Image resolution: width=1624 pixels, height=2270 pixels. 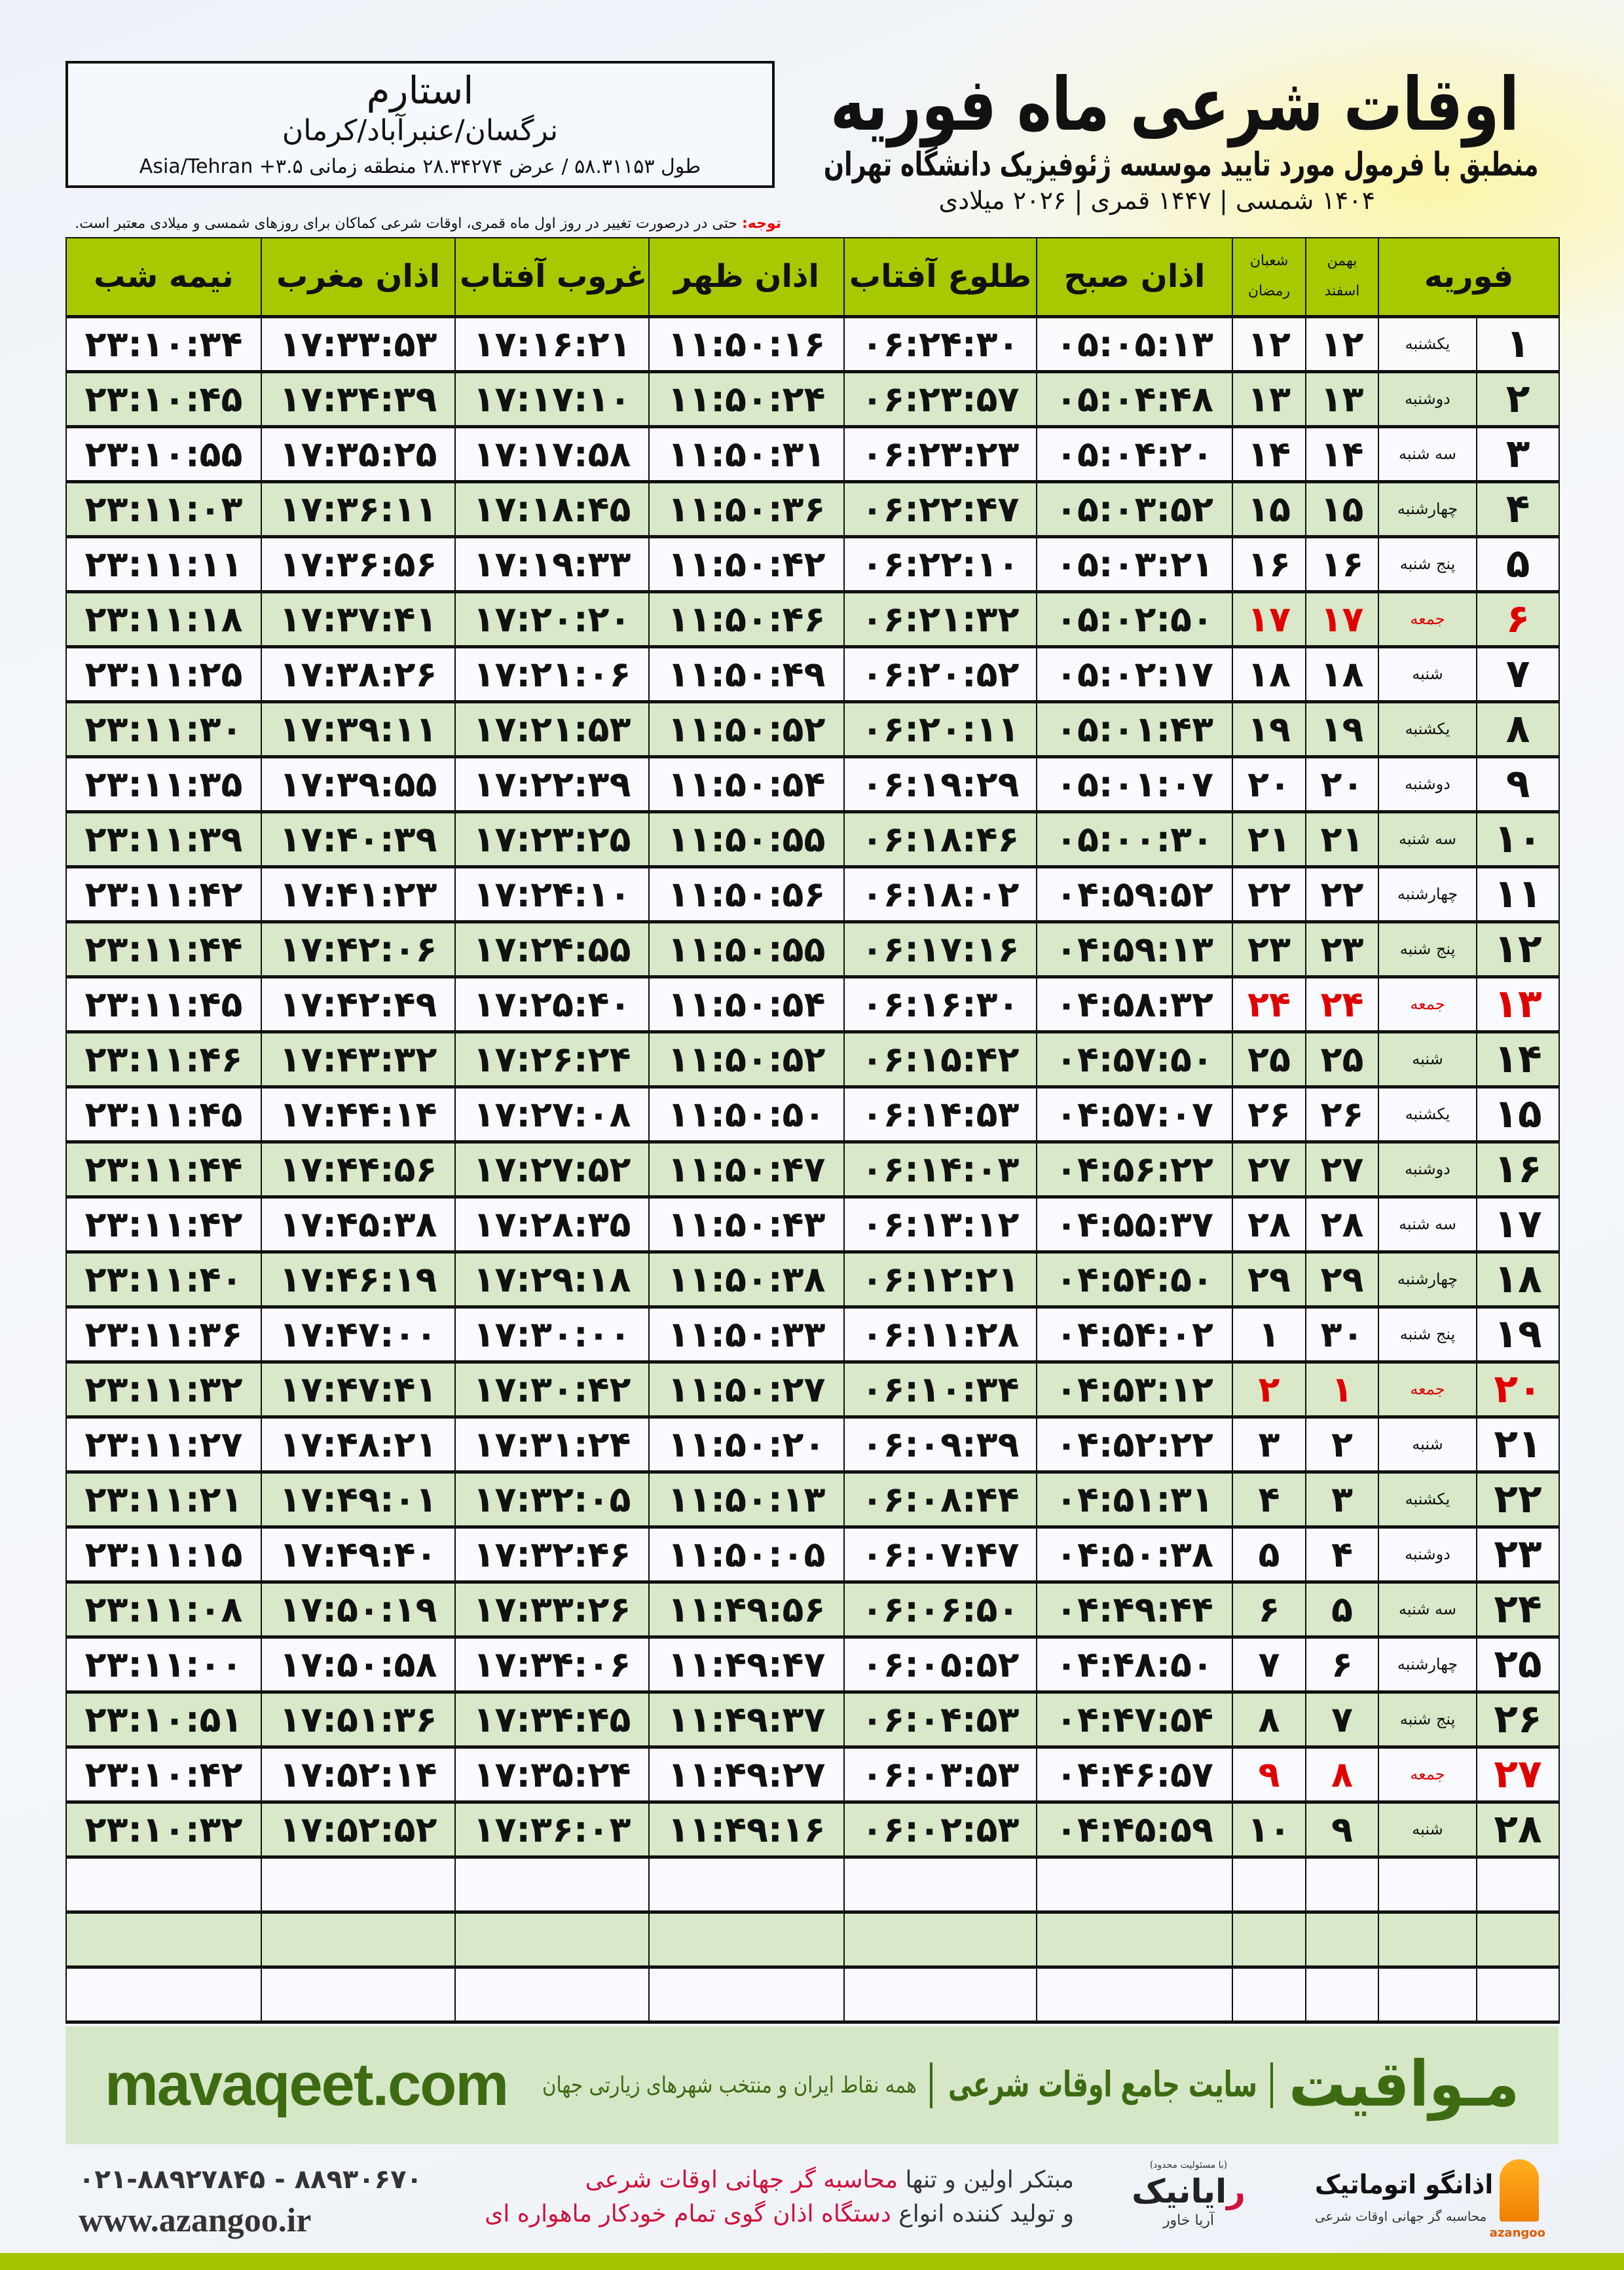 I want to click on cell-shamsi: ۲۶, so click(x=1342, y=1114).